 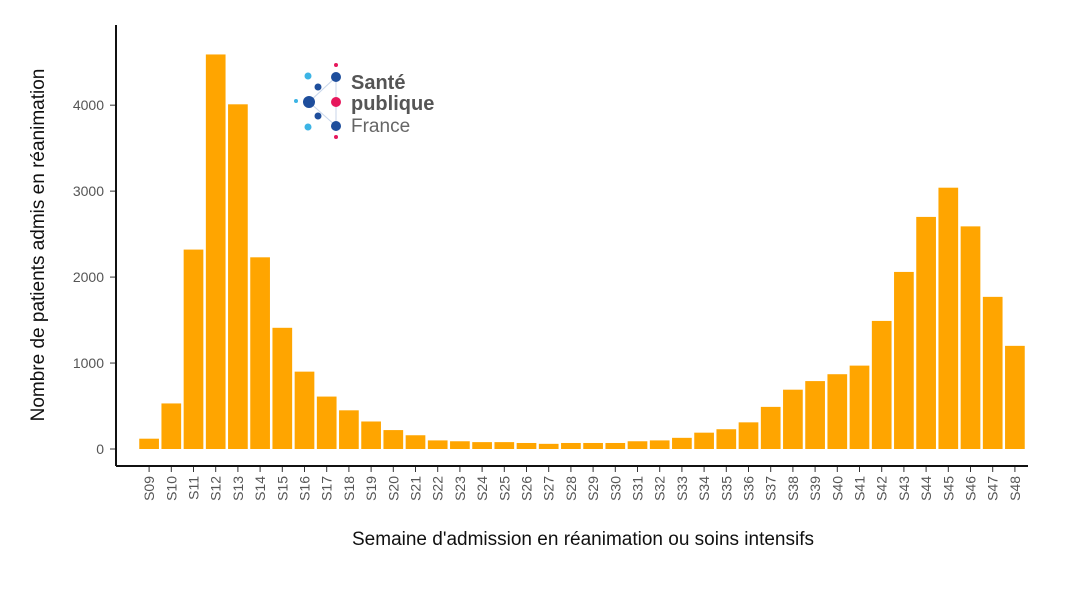 I want to click on bar-S34, so click(x=704, y=440).